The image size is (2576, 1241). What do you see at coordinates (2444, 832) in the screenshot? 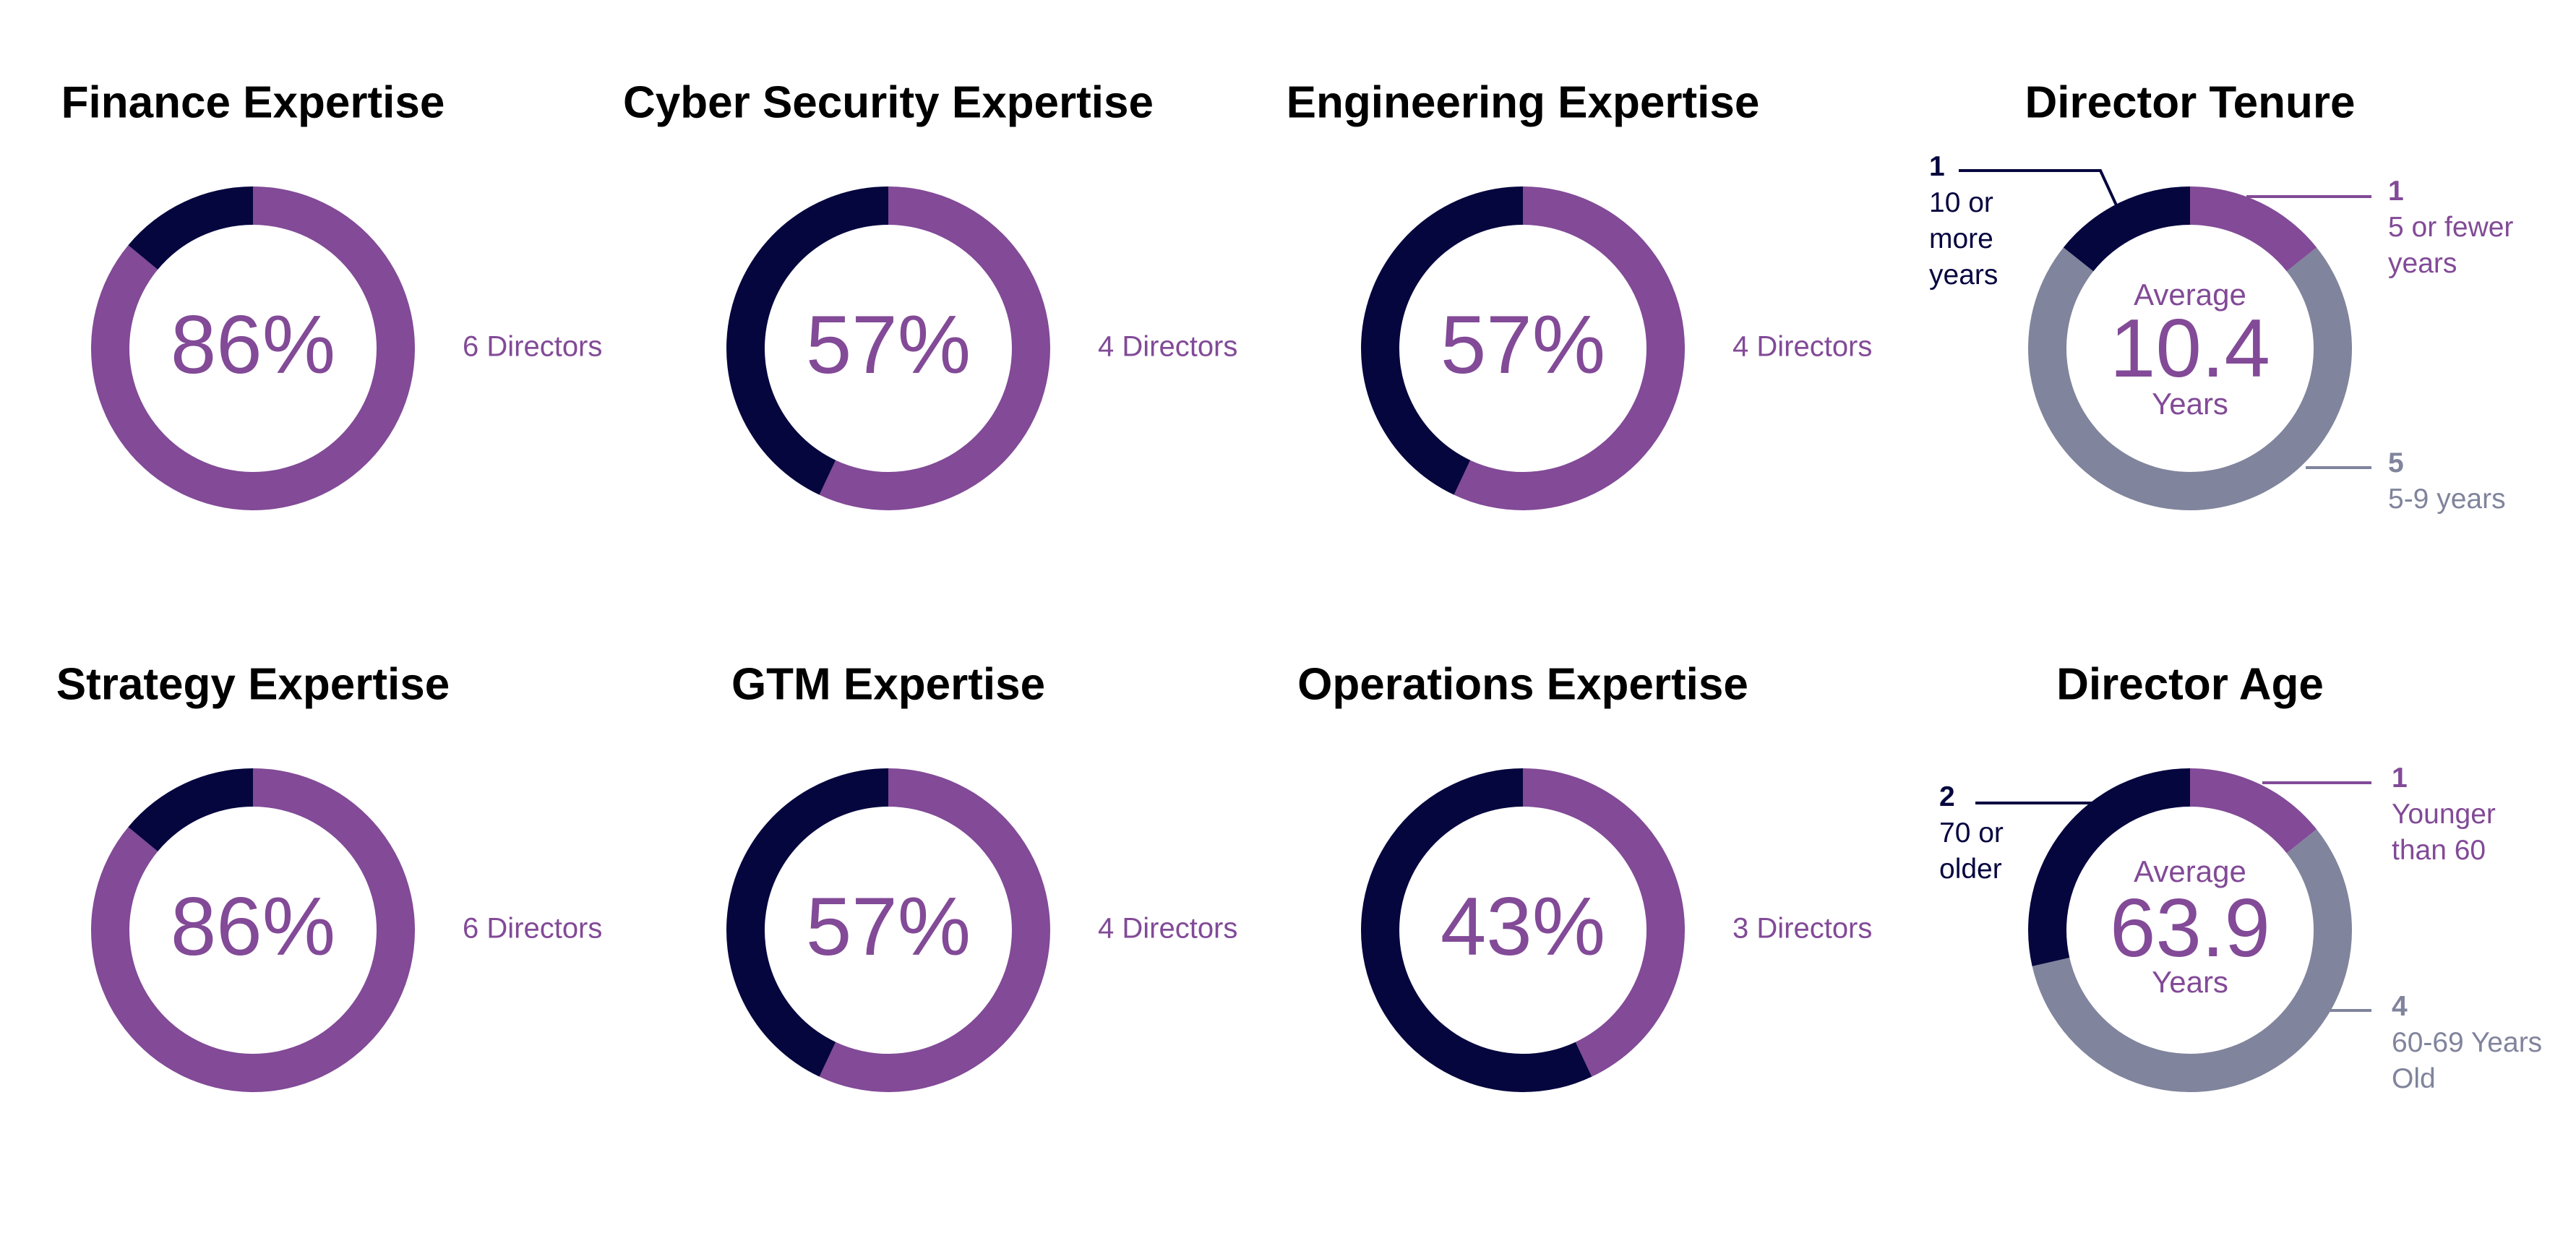
I see `segment-category: Younger than 60` at bounding box center [2444, 832].